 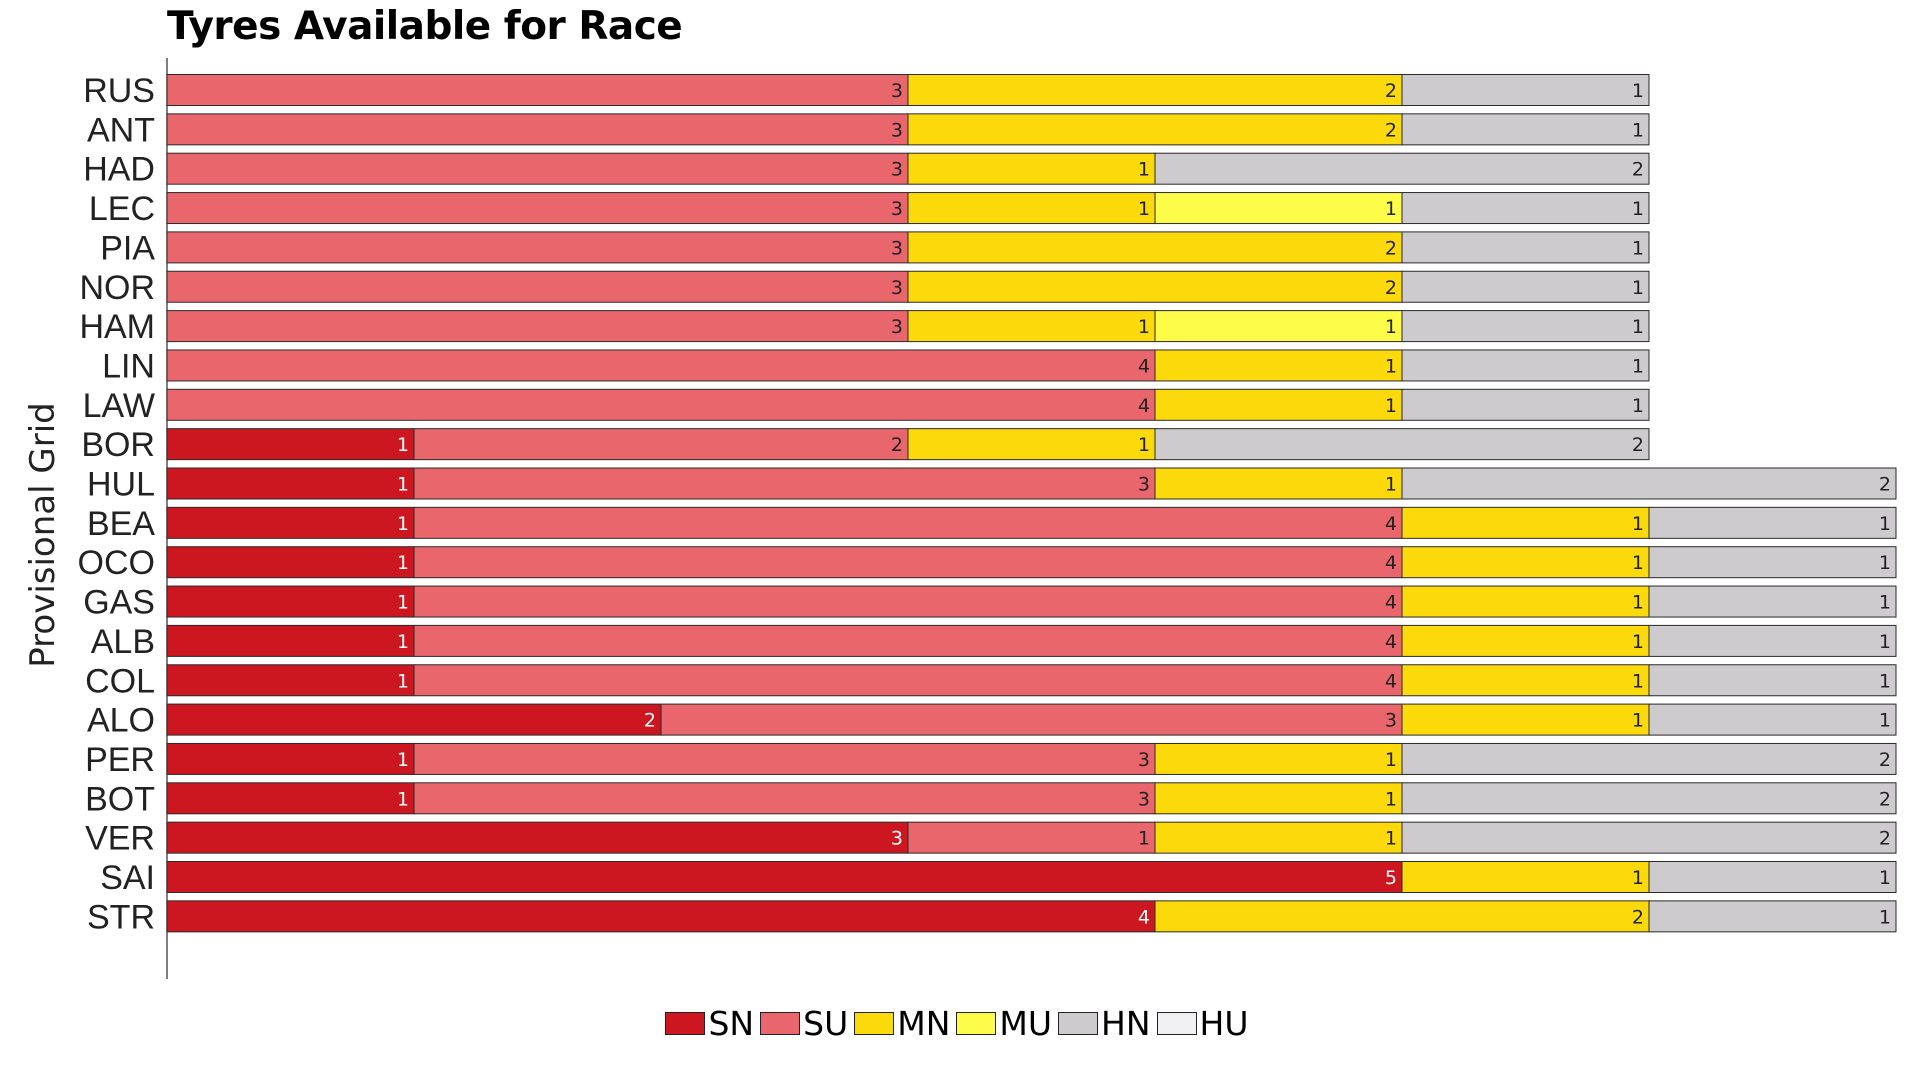 What do you see at coordinates (1525, 640) in the screenshot?
I see `bar-alb-mn` at bounding box center [1525, 640].